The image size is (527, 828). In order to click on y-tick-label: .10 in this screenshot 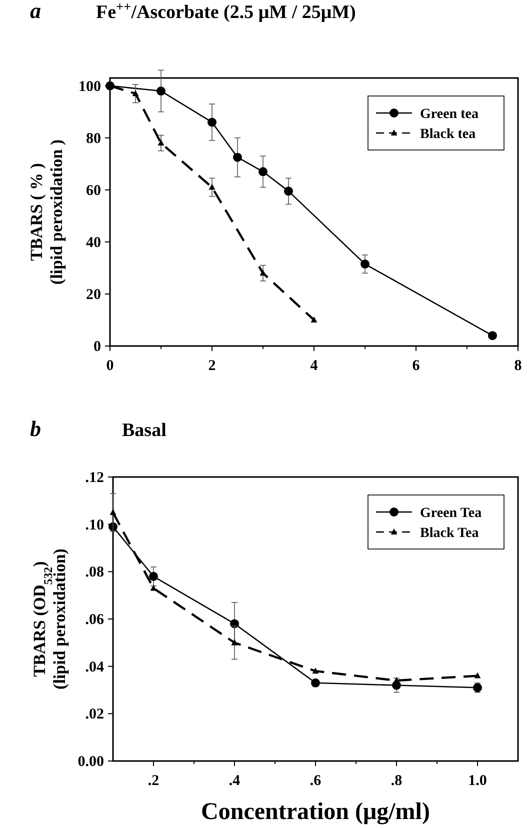, I will do `click(94, 525)`.